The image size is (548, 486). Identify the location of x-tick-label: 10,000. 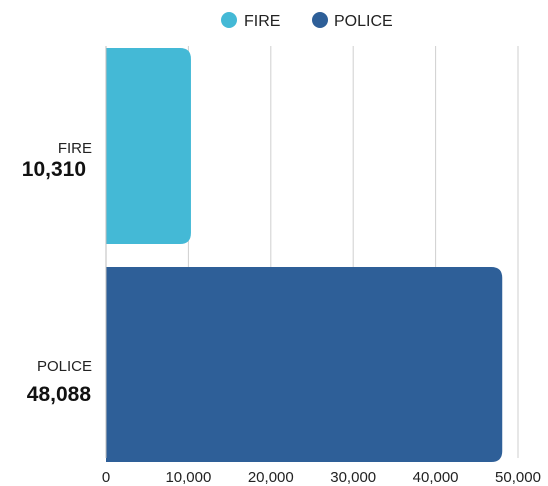
(188, 477).